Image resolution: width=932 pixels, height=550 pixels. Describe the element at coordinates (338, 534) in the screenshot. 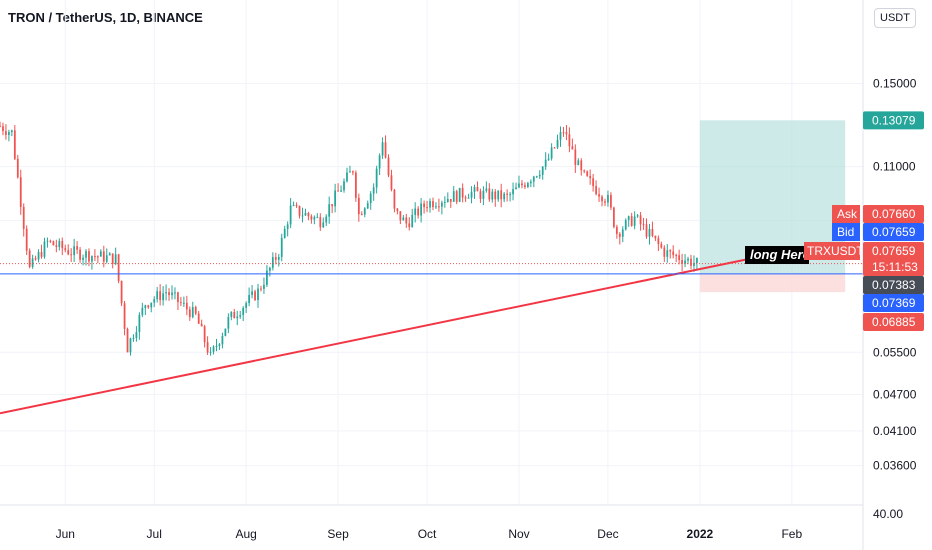

I see `time-tick-label: Sep` at that location.